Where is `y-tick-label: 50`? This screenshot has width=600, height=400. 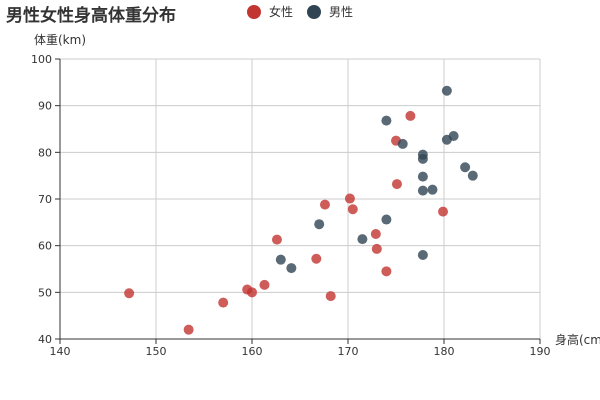
y-tick-label: 50 is located at coordinates (45, 292).